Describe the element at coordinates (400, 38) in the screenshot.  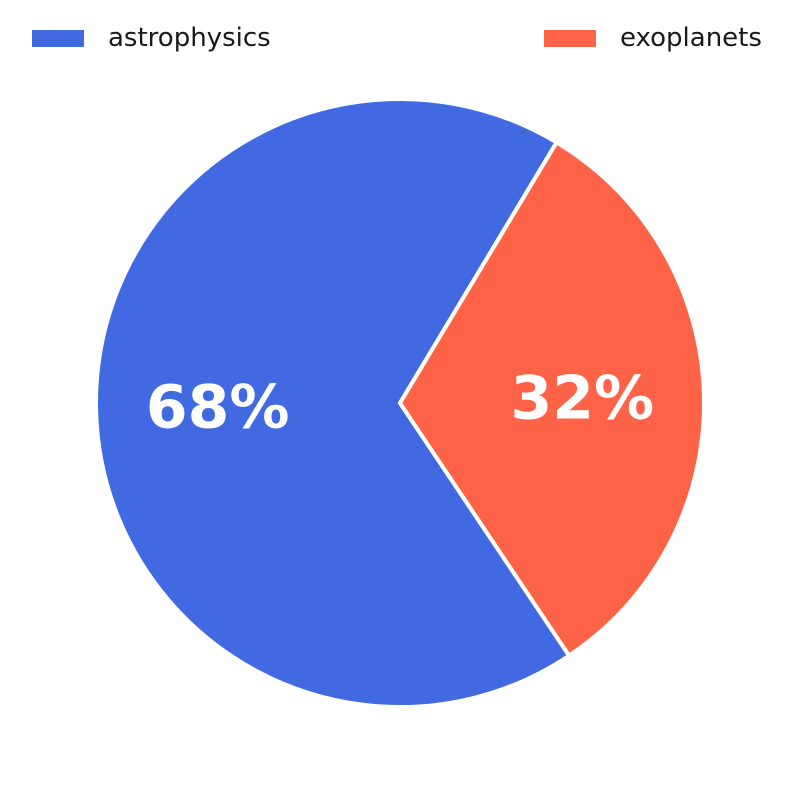
I see `legend: astrophysics exoplanets` at that location.